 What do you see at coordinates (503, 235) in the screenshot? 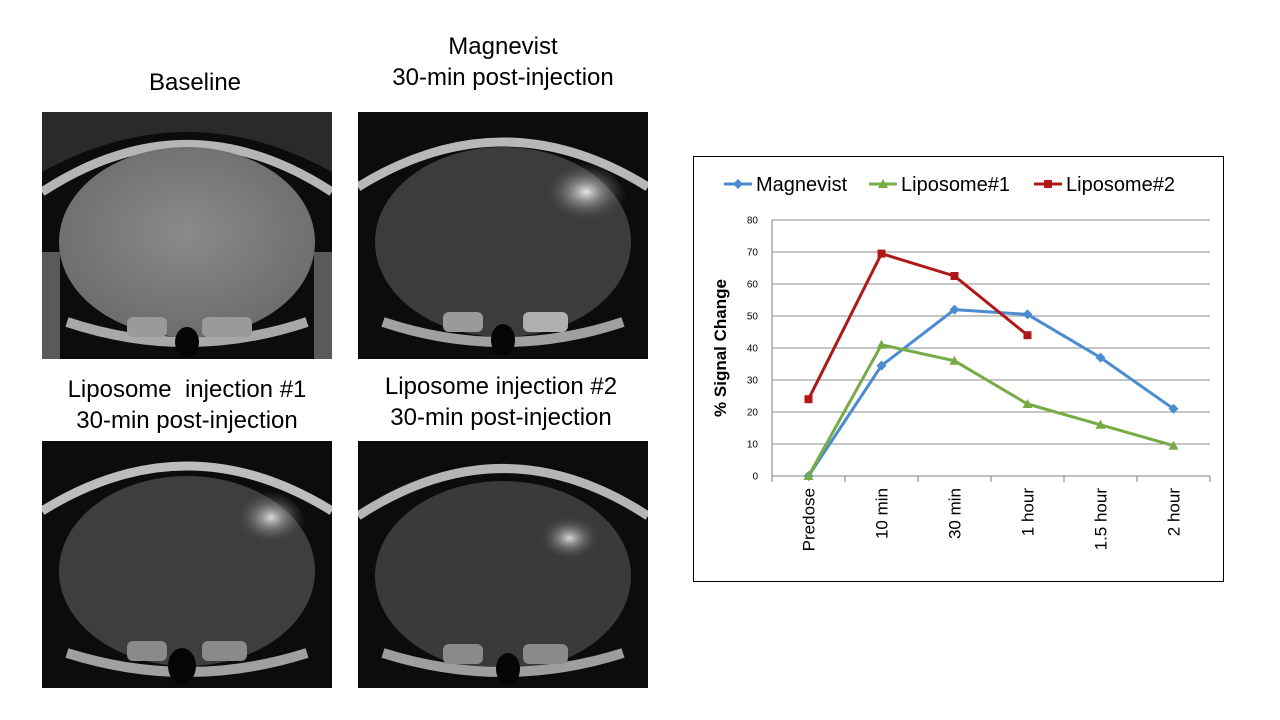
I see `mri-image-magnevist` at bounding box center [503, 235].